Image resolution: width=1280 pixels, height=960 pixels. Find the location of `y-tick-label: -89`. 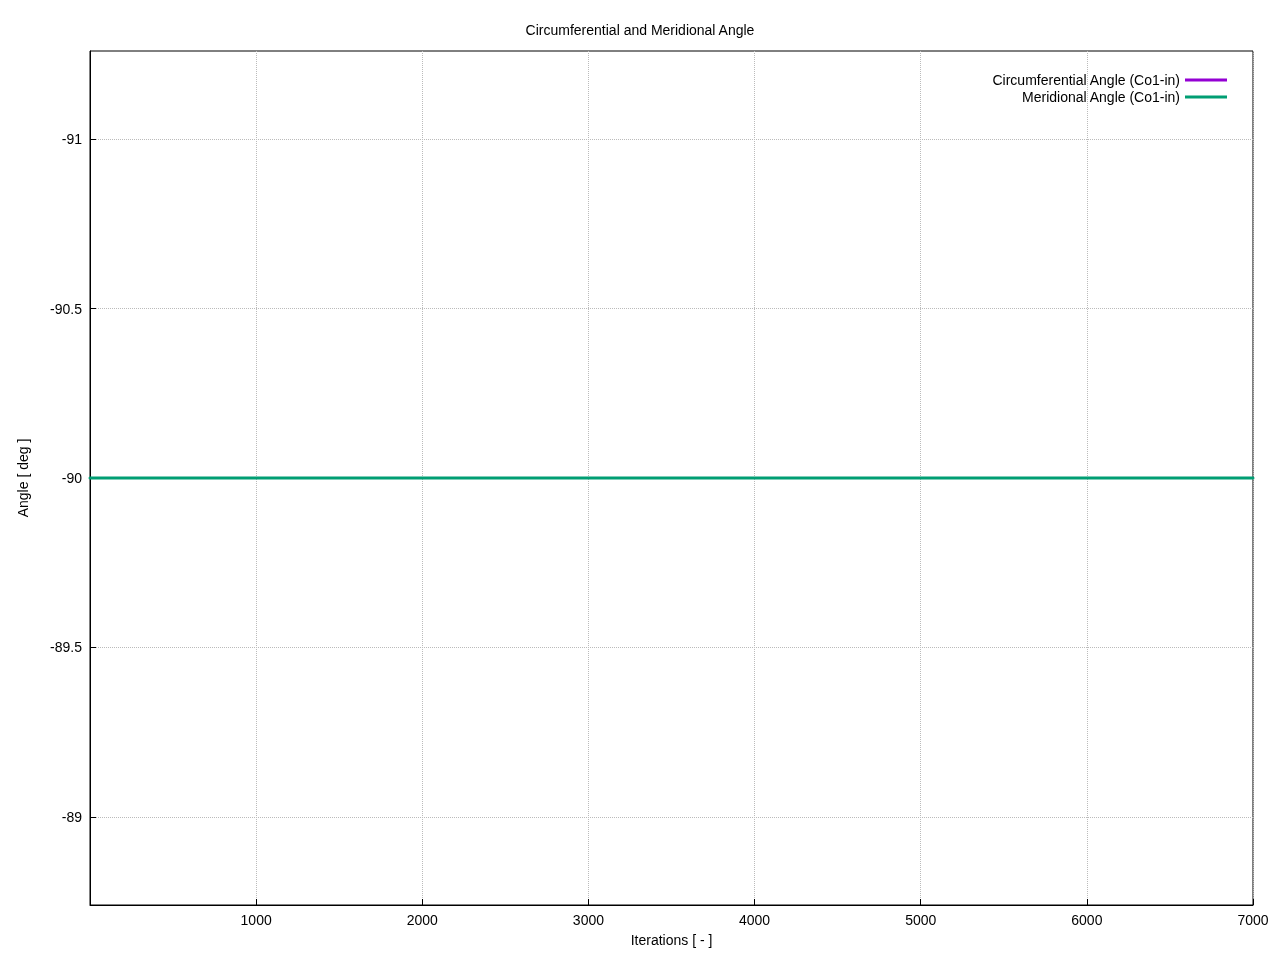

y-tick-label: -89 is located at coordinates (72, 816).